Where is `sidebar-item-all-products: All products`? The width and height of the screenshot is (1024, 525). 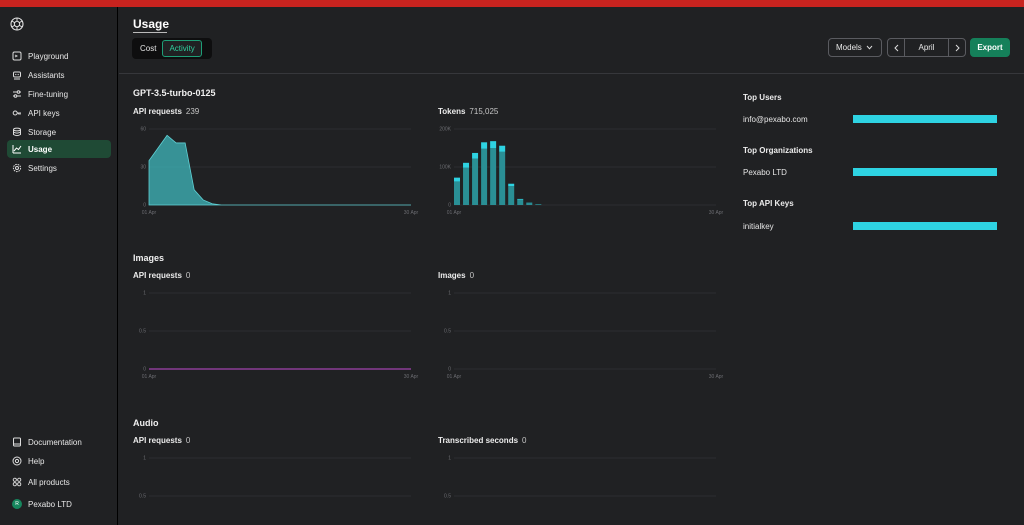 sidebar-item-all-products: All products is located at coordinates (59, 482).